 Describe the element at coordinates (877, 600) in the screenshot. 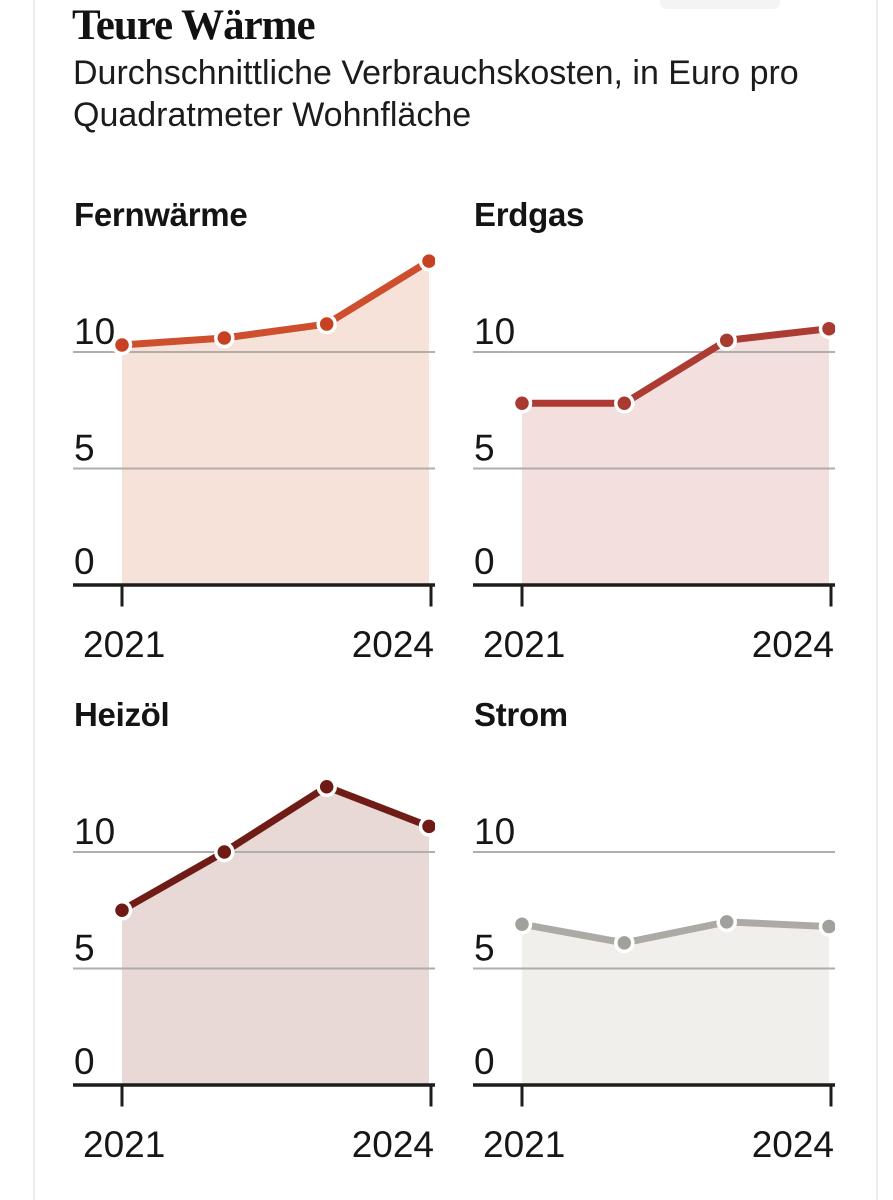

I see `page-right-border` at that location.